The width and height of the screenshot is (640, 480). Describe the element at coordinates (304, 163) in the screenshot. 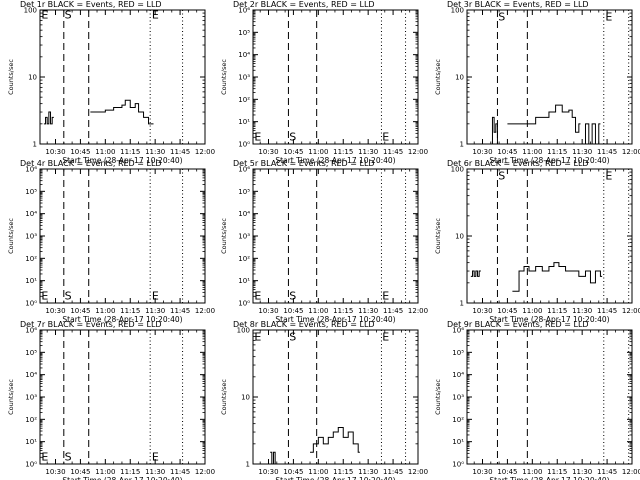

I see `chart-title: Det 5r BLACK = Events, RED = LLD` at that location.